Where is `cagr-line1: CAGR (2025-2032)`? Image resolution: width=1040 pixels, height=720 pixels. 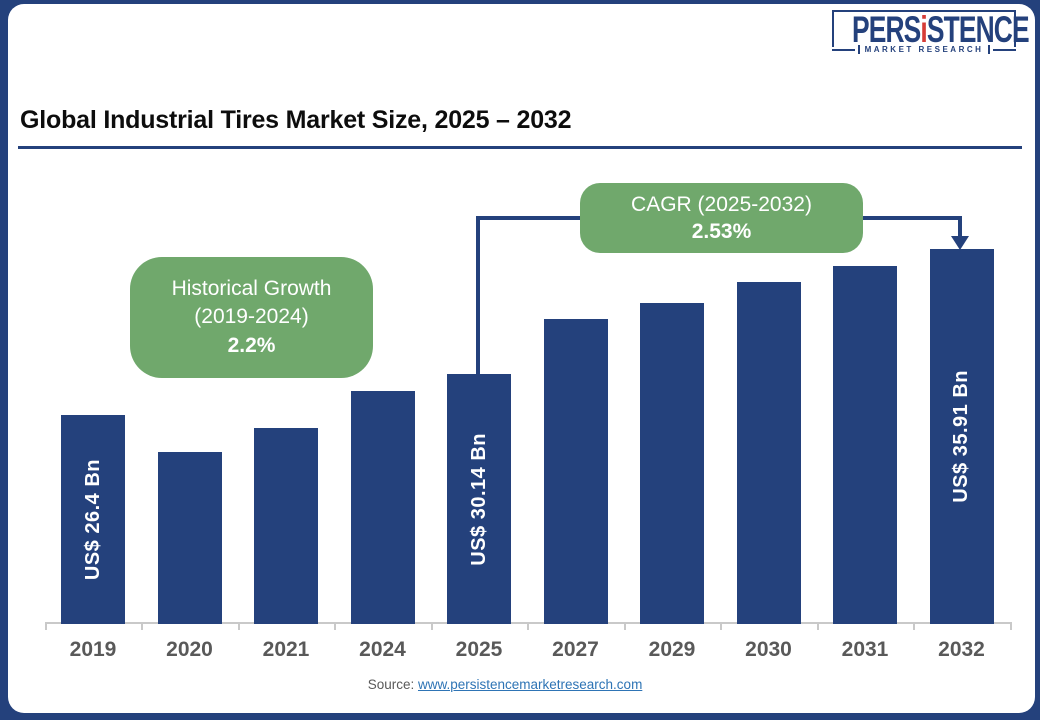
cagr-line1: CAGR (2025-2032) is located at coordinates (721, 204).